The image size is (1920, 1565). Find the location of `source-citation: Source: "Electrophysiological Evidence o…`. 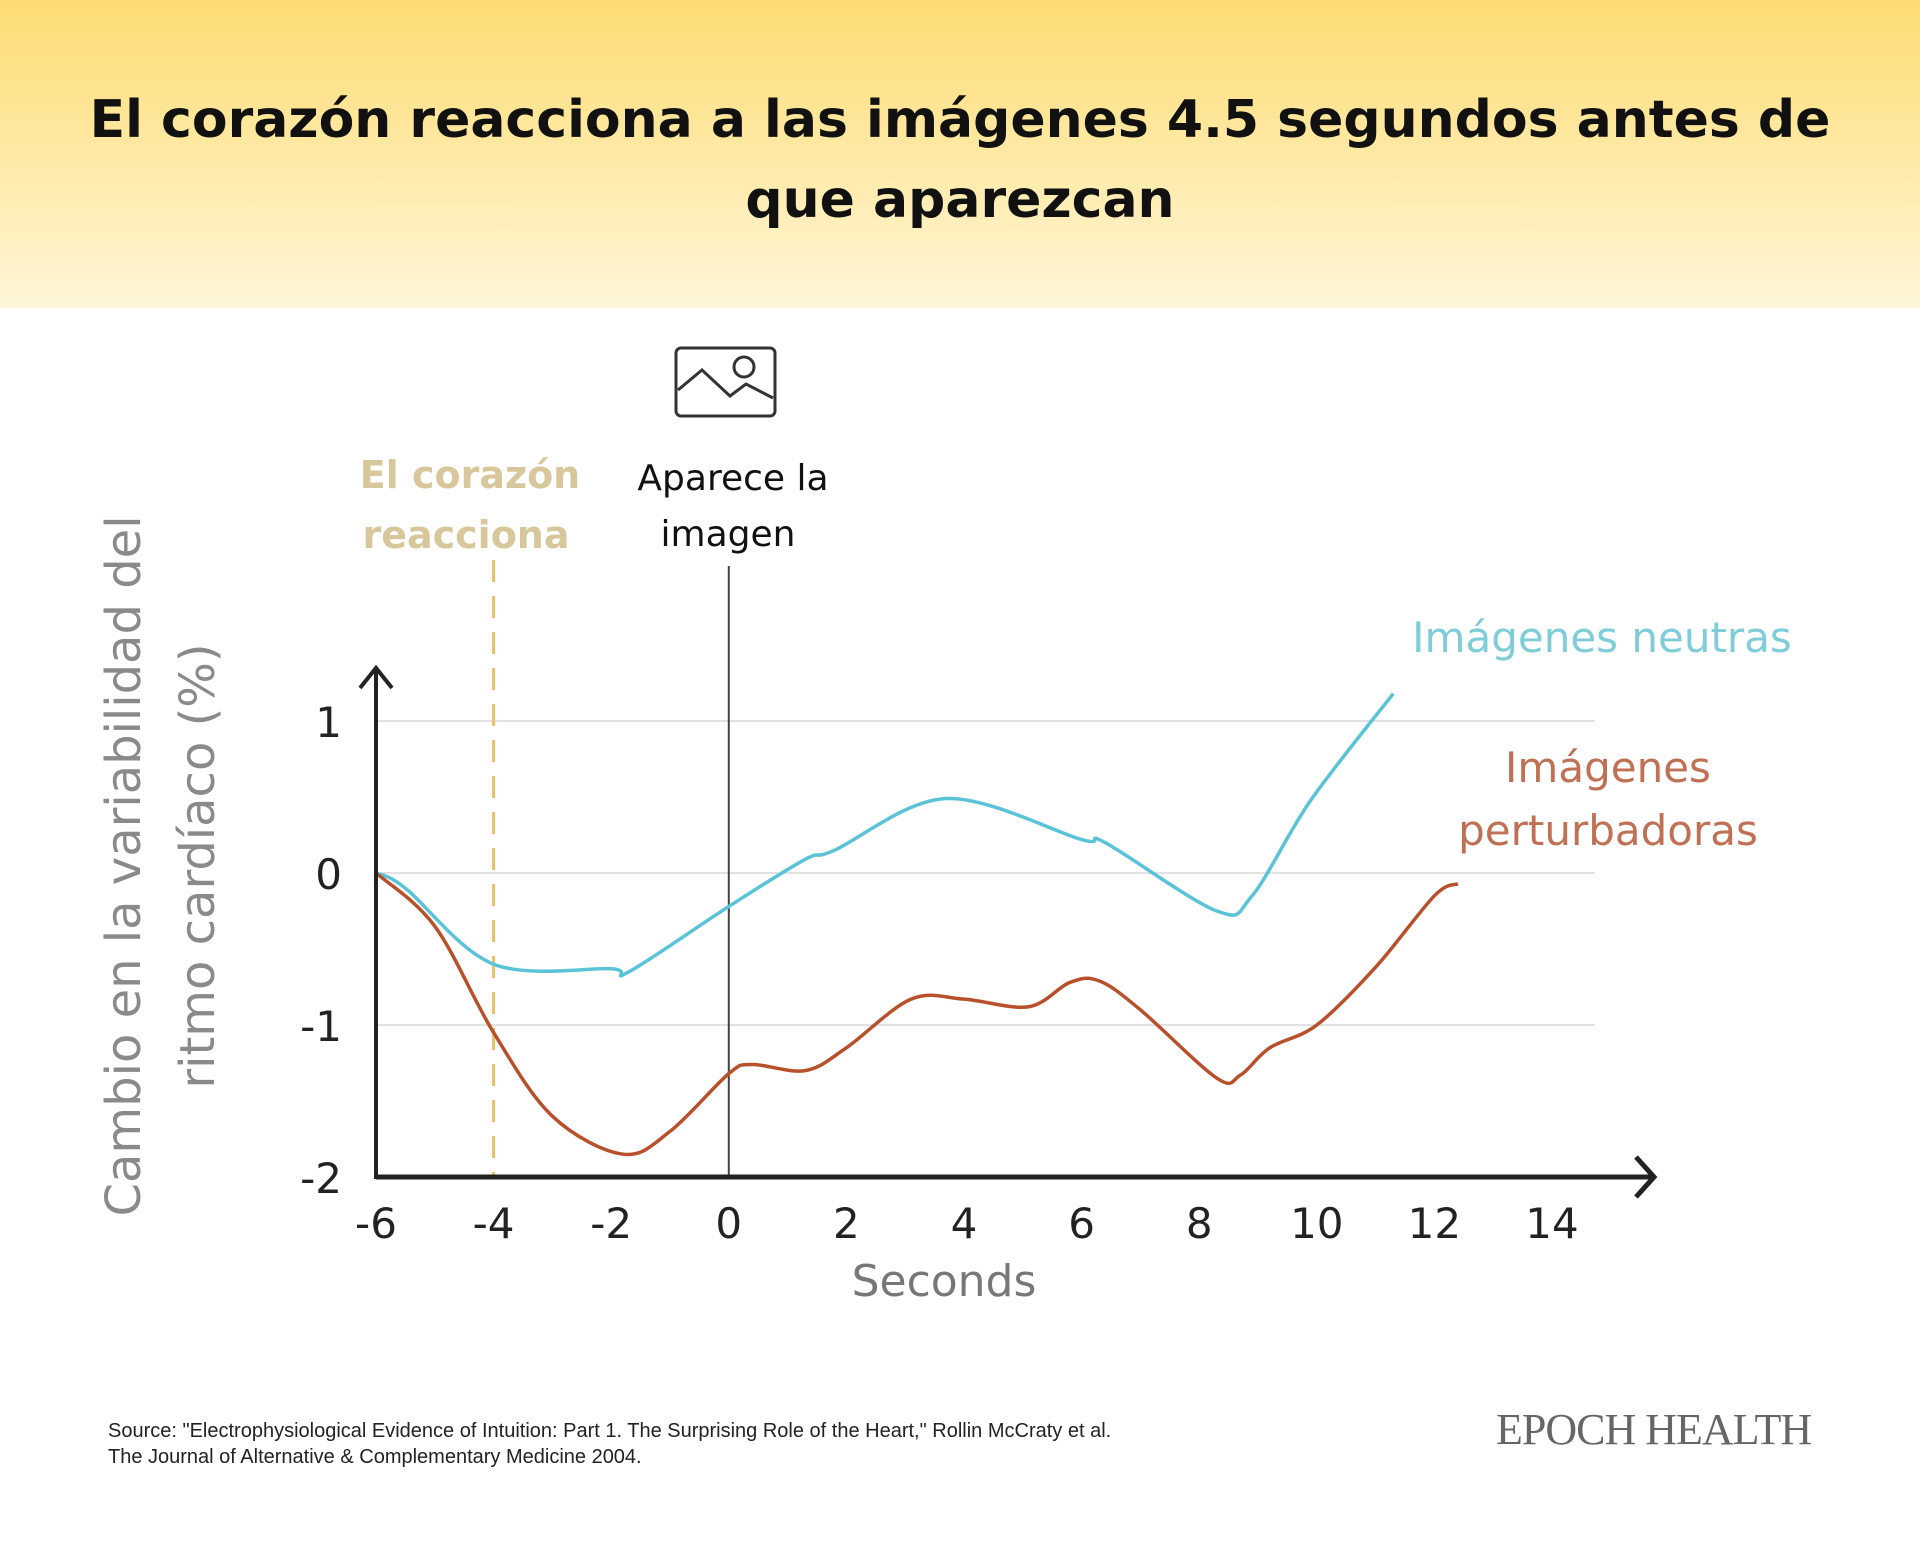

source-citation: Source: "Electrophysiological Evidence o… is located at coordinates (609, 1444).